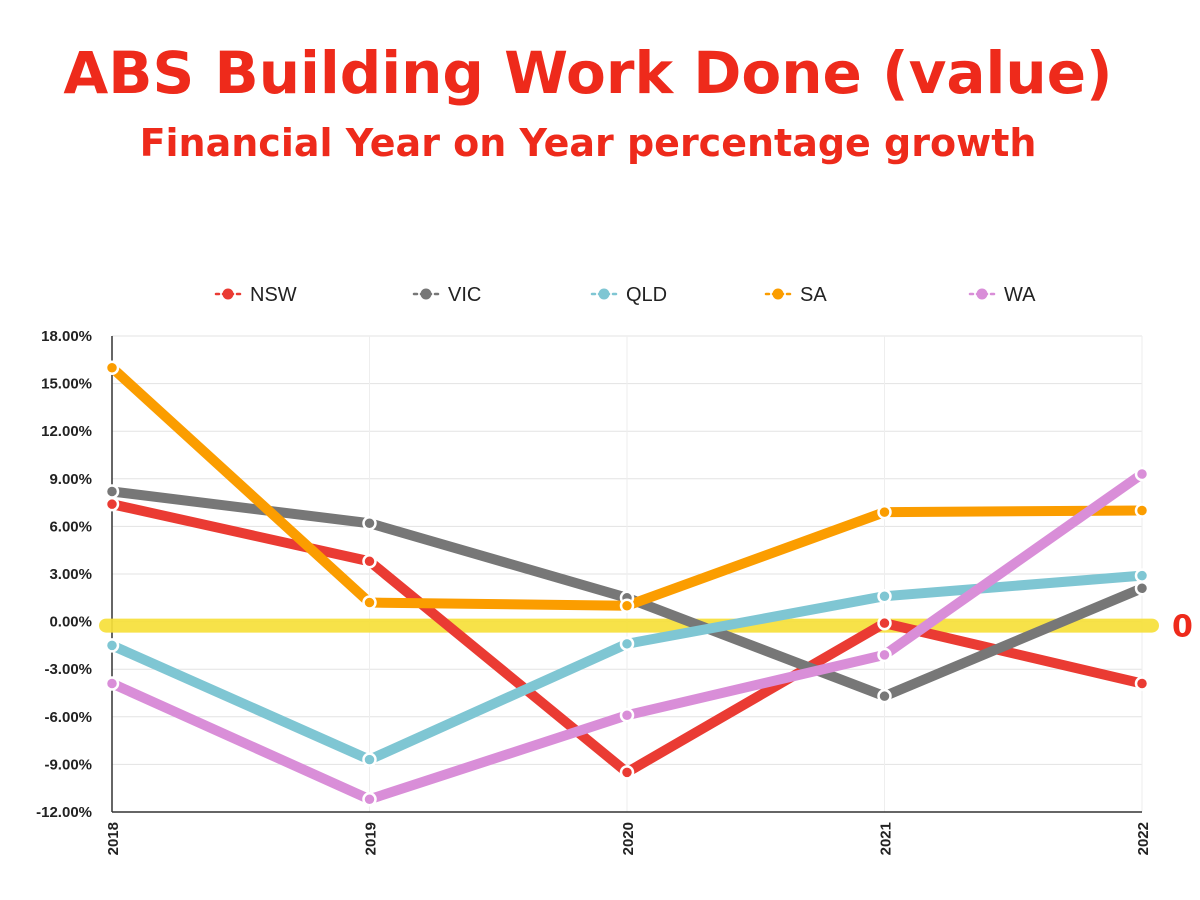 The image size is (1200, 900). I want to click on y-tick-label: -3.00%, so click(68, 669).